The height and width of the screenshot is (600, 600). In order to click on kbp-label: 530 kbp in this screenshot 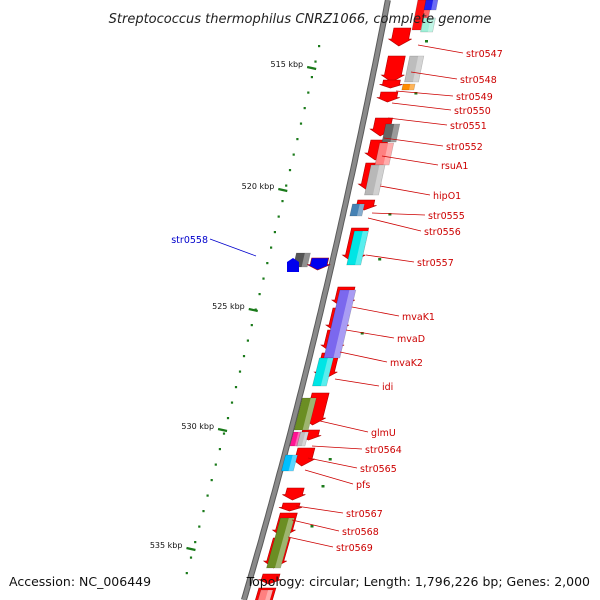, I will do `click(197, 426)`.